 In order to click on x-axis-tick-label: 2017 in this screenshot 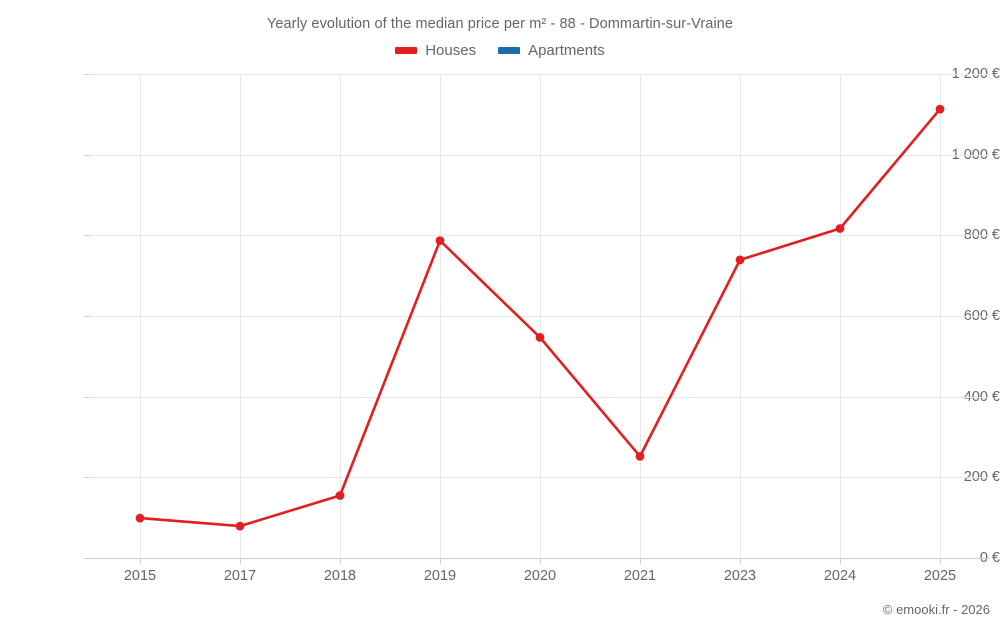, I will do `click(240, 576)`.